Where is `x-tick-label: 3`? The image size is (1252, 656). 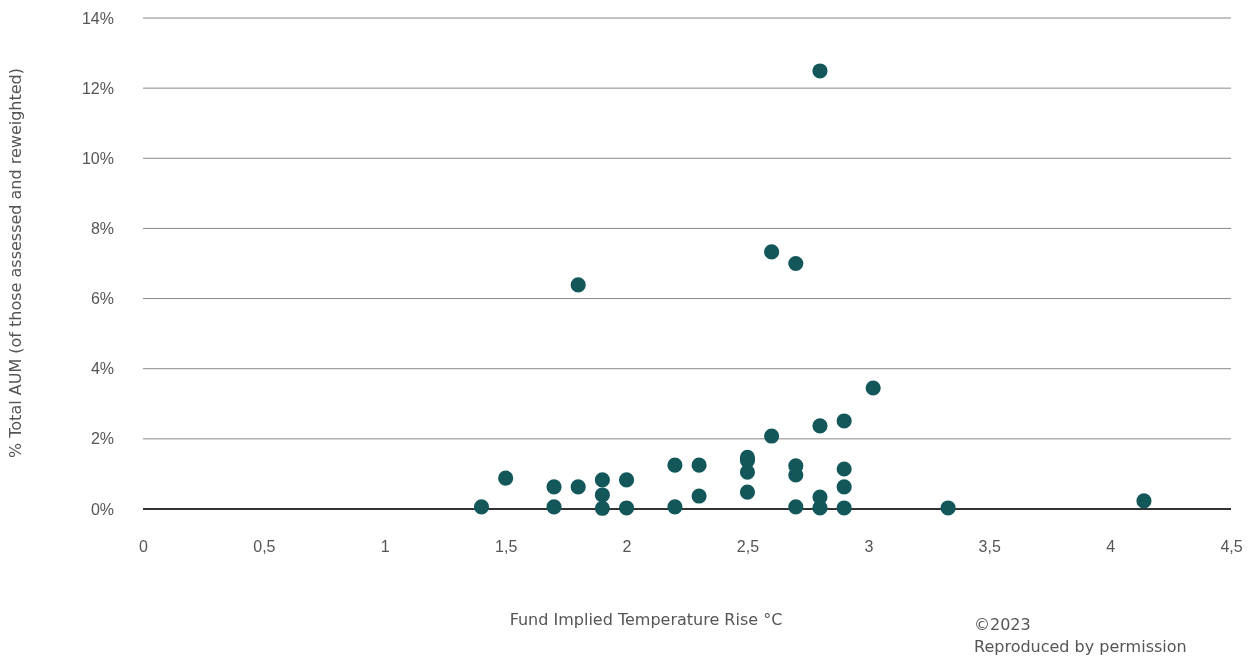
x-tick-label: 3 is located at coordinates (869, 547).